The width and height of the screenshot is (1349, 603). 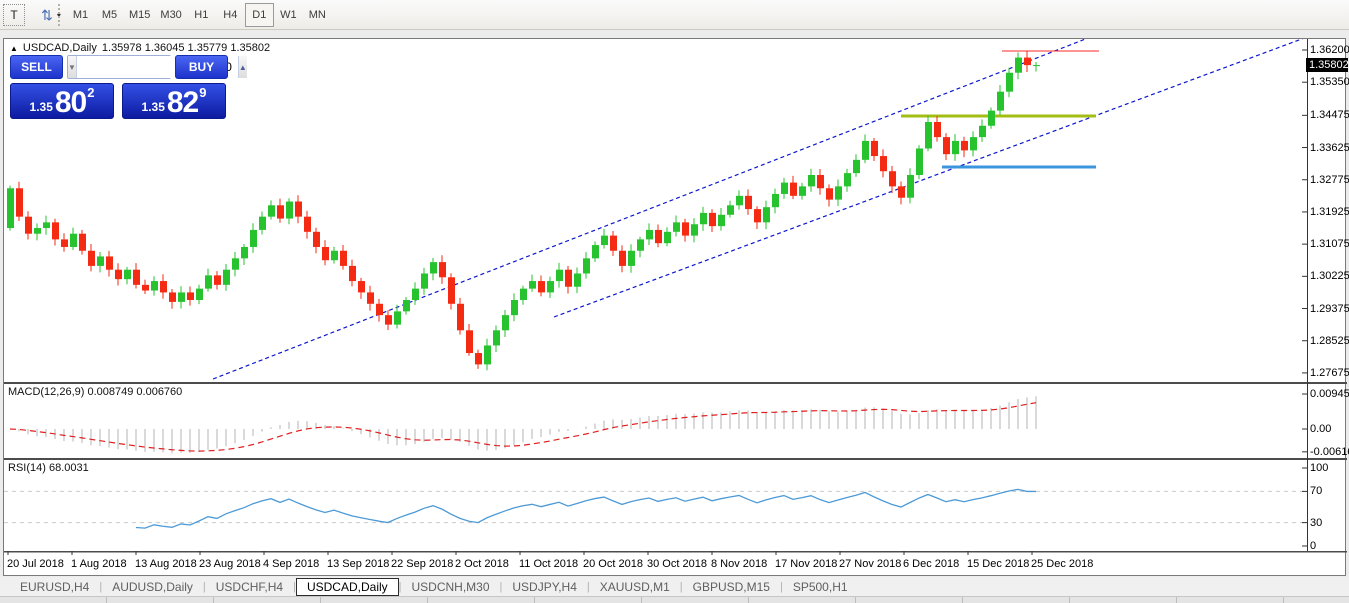 What do you see at coordinates (482, 564) in the screenshot?
I see `time-axis-label: 2 Oct 2018` at bounding box center [482, 564].